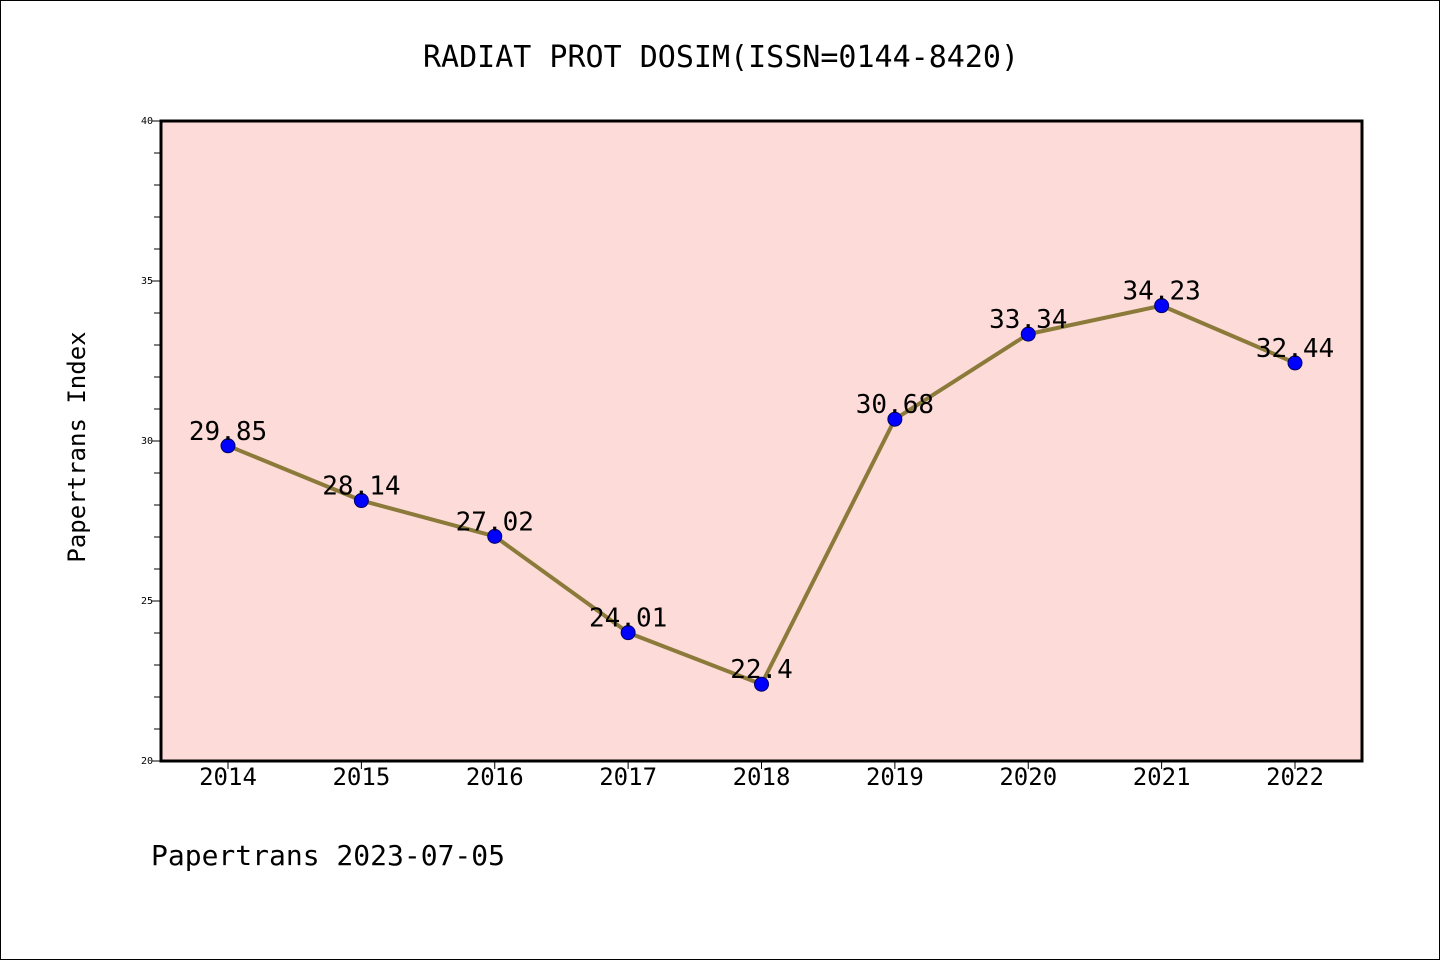 The height and width of the screenshot is (961, 1440). I want to click on y-tick-label: 40, so click(147, 121).